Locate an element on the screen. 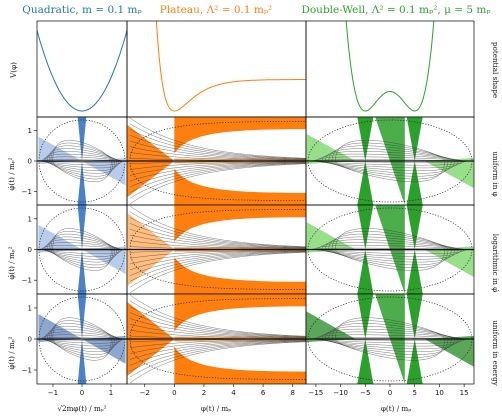 The width and height of the screenshot is (502, 420). row-label-uniform-phi: uniform in φ is located at coordinates (495, 173).